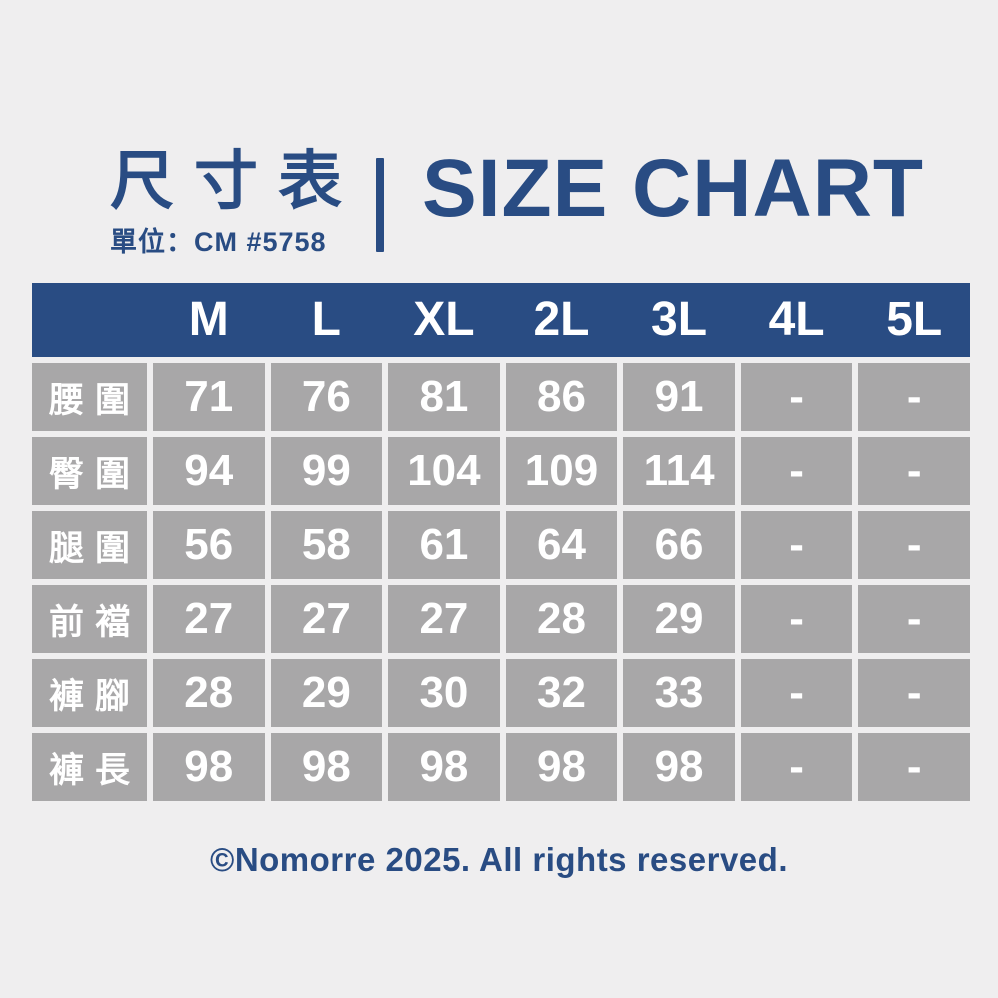 This screenshot has width=998, height=998. I want to click on table-cell: 114, so click(679, 471).